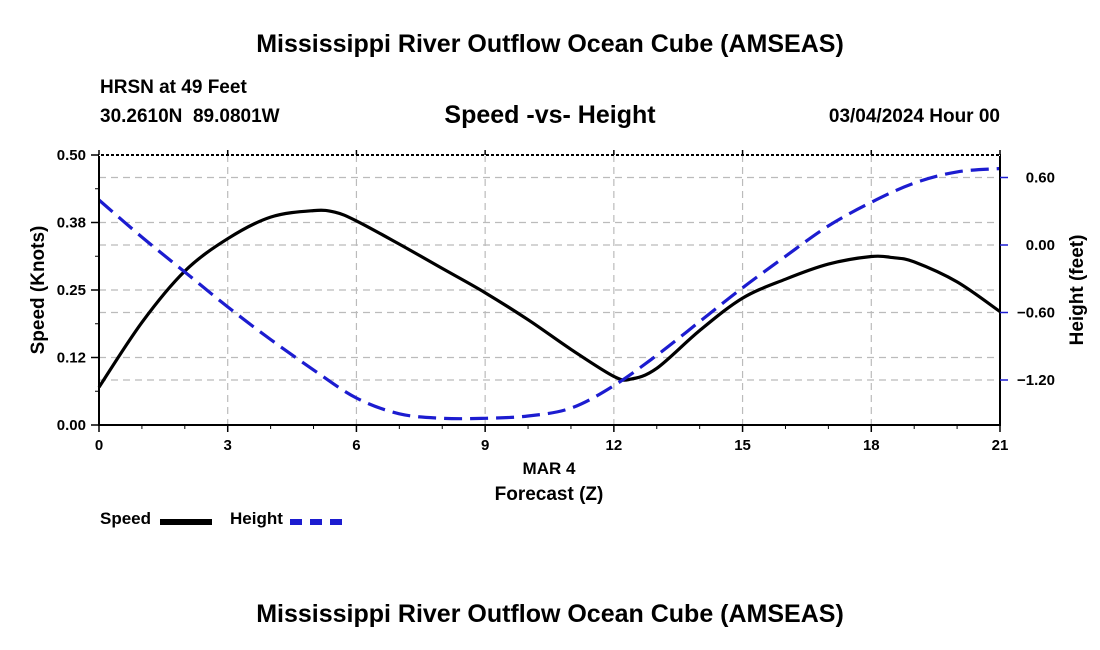 Image resolution: width=1100 pixels, height=650 pixels. What do you see at coordinates (549, 494) in the screenshot?
I see `x-axis-label: Forecast (Z)` at bounding box center [549, 494].